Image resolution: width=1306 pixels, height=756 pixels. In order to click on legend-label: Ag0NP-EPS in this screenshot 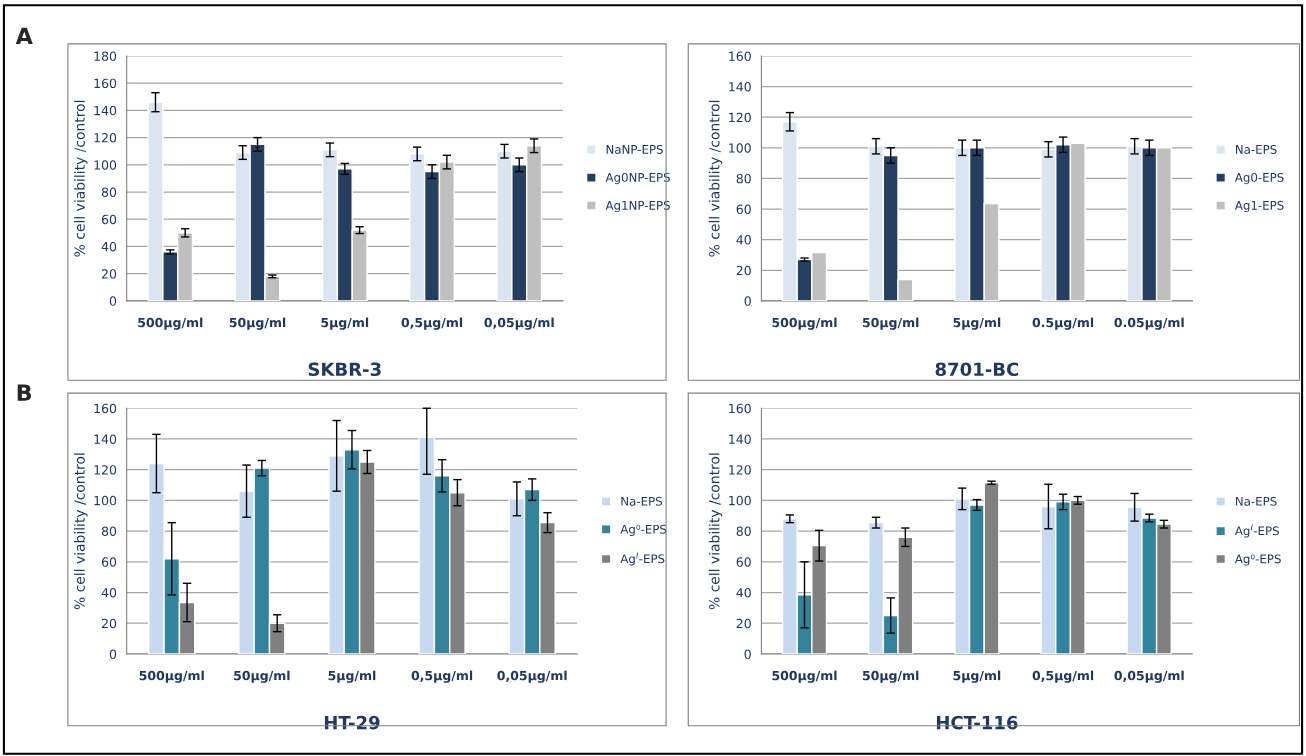, I will do `click(637, 178)`.